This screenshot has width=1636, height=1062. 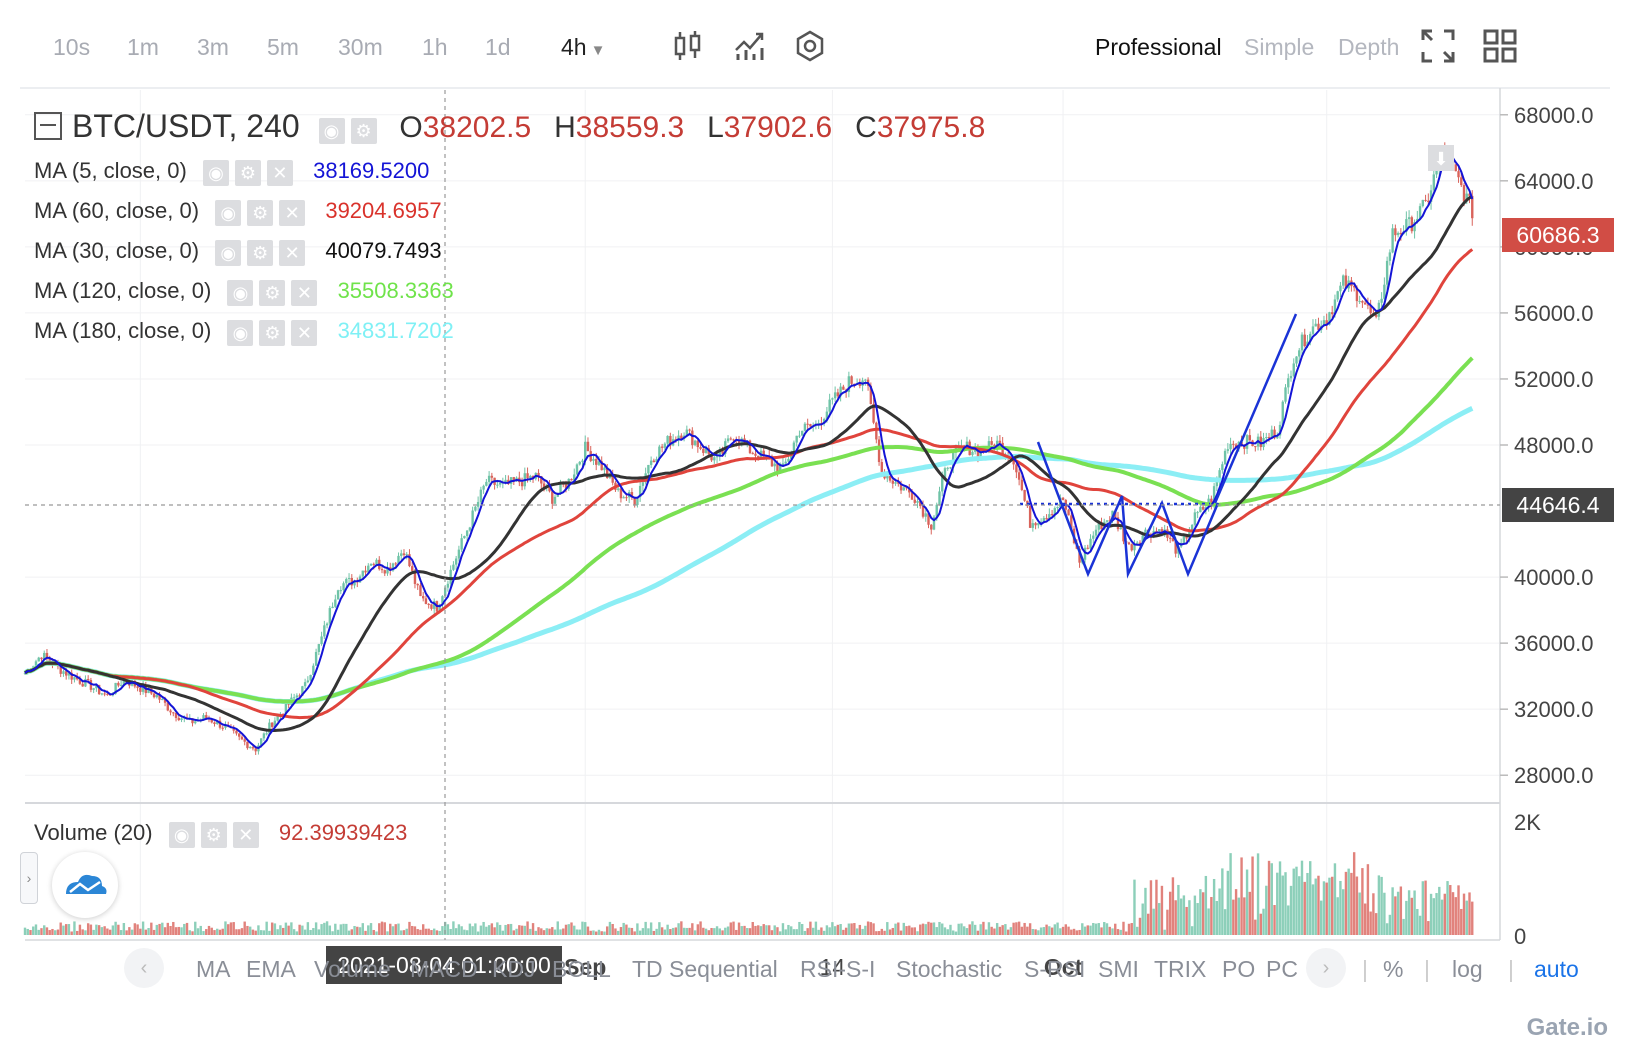 What do you see at coordinates (213, 47) in the screenshot?
I see `timeframe-3m: 3m` at bounding box center [213, 47].